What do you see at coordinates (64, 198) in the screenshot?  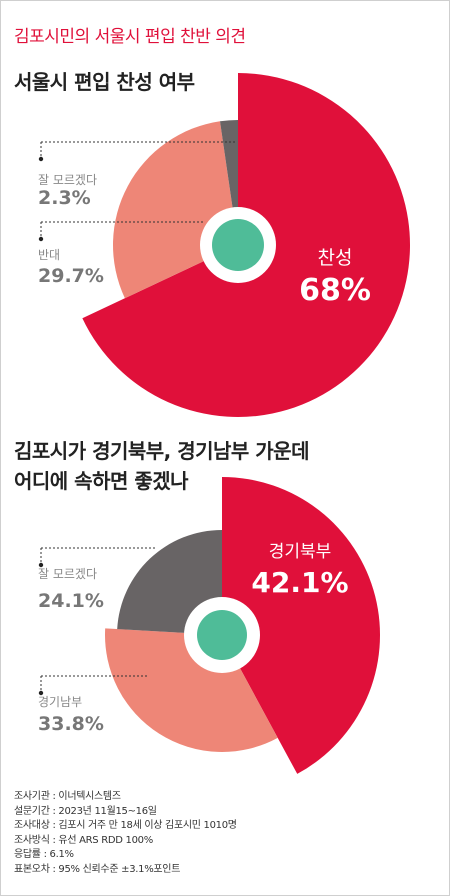 I see `chart1-side-value-2: 2.3%` at bounding box center [64, 198].